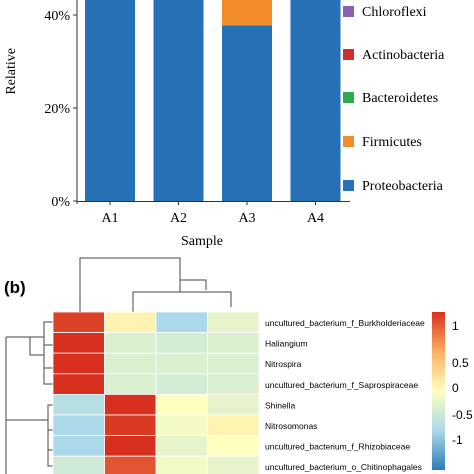 Image resolution: width=474 pixels, height=474 pixels. Describe the element at coordinates (286, 344) in the screenshot. I see `heatmap-row-label: Haliangium` at that location.